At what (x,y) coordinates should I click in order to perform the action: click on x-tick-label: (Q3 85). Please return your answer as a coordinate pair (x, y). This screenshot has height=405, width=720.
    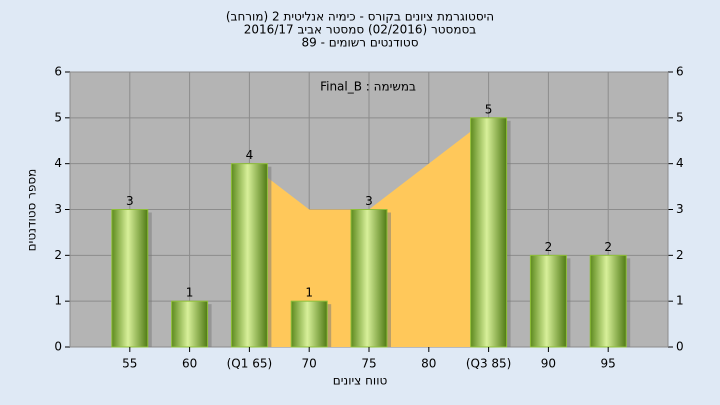
    Looking at the image, I should click on (489, 364).